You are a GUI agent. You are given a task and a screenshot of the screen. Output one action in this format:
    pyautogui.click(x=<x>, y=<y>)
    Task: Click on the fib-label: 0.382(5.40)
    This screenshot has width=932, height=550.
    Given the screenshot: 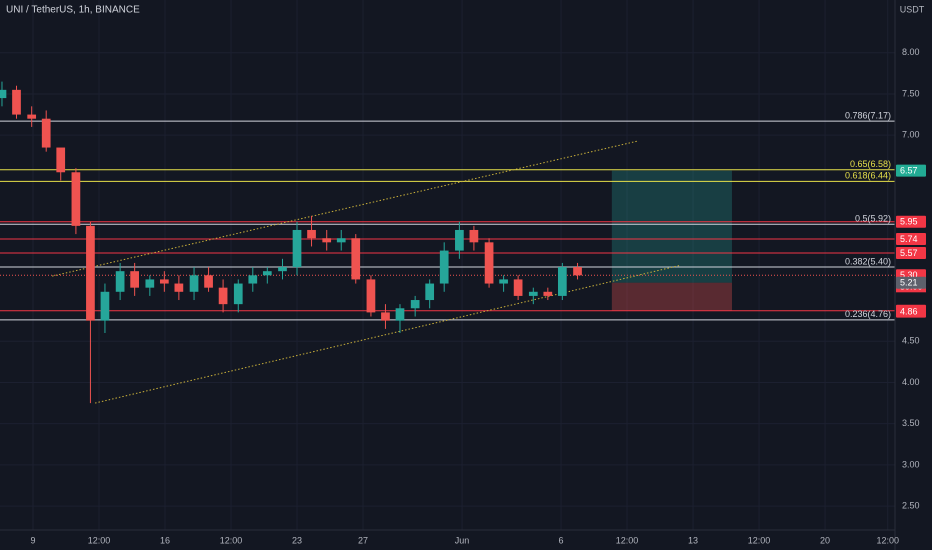 What is the action you would take?
    pyautogui.click(x=868, y=261)
    